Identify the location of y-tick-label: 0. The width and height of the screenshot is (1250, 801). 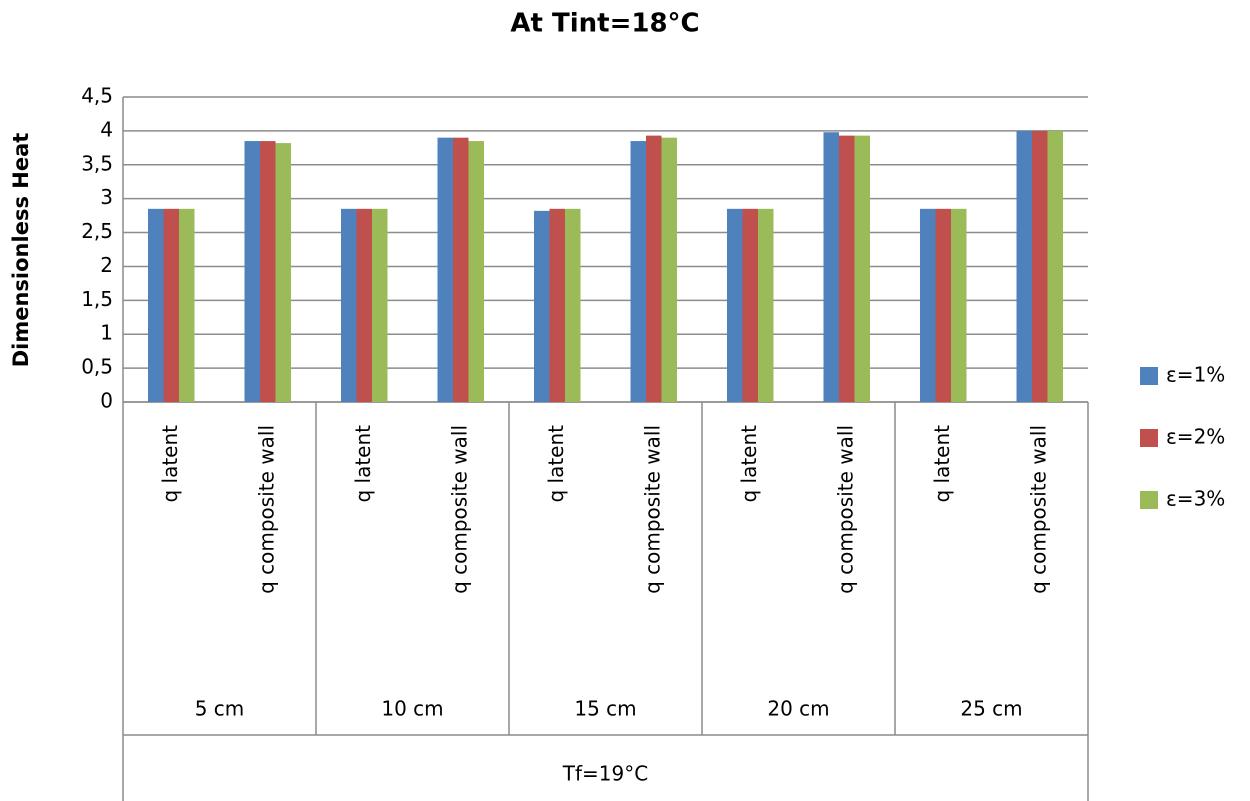
(106, 401).